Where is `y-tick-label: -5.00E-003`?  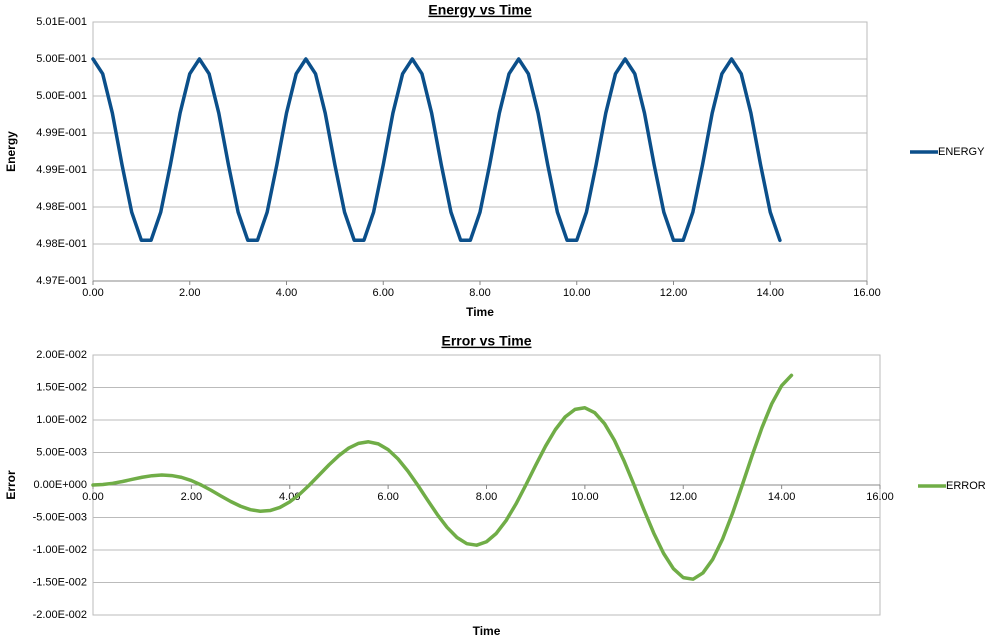 y-tick-label: -5.00E-003 is located at coordinates (60, 517).